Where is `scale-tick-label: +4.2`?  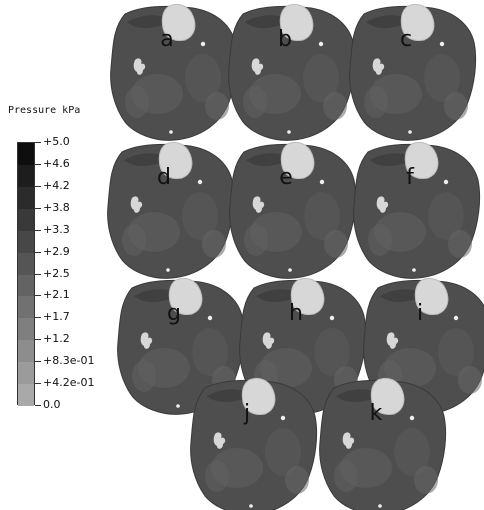 scale-tick-label: +4.2 is located at coordinates (56, 185).